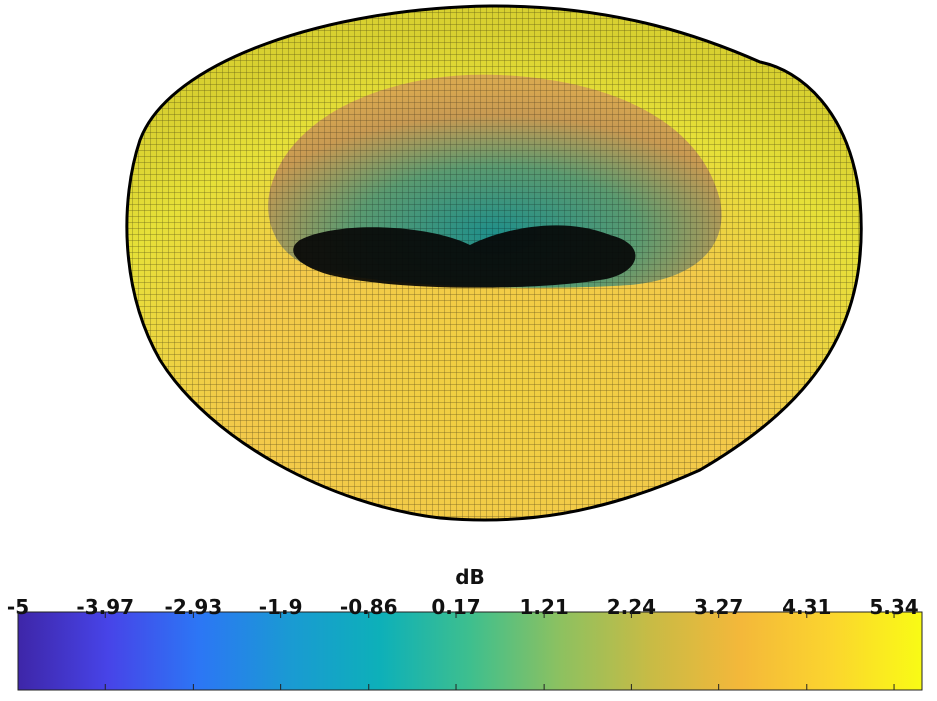 The width and height of the screenshot is (937, 701). What do you see at coordinates (470, 577) in the screenshot?
I see `colorbar-label: dB` at bounding box center [470, 577].